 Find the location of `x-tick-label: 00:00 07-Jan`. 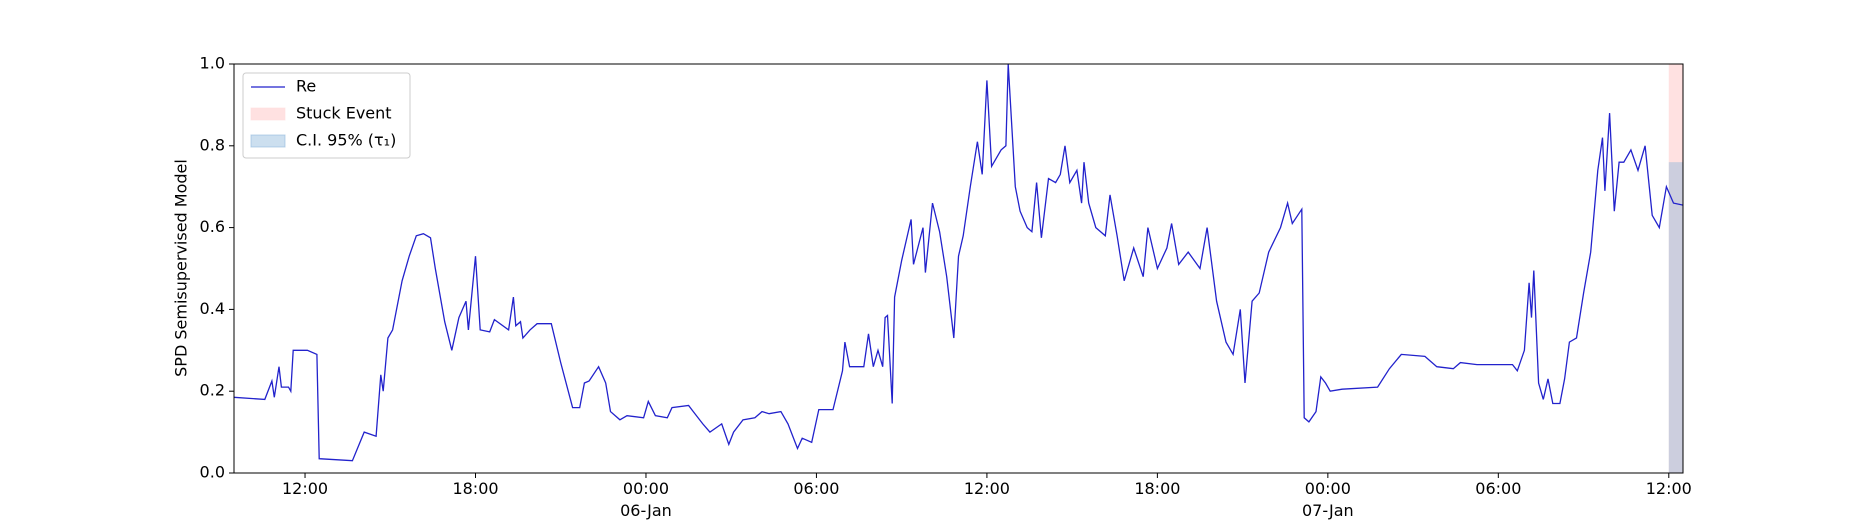

x-tick-label: 00:00 07-Jan is located at coordinates (1328, 499).